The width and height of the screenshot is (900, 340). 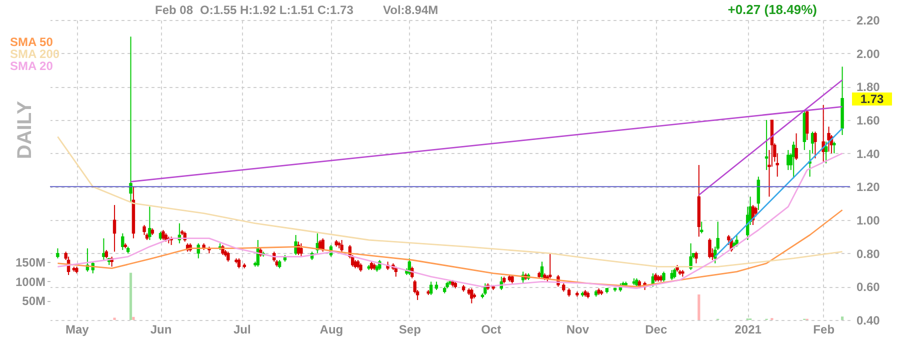 I want to click on x-tick-label: Jun, so click(x=161, y=329).